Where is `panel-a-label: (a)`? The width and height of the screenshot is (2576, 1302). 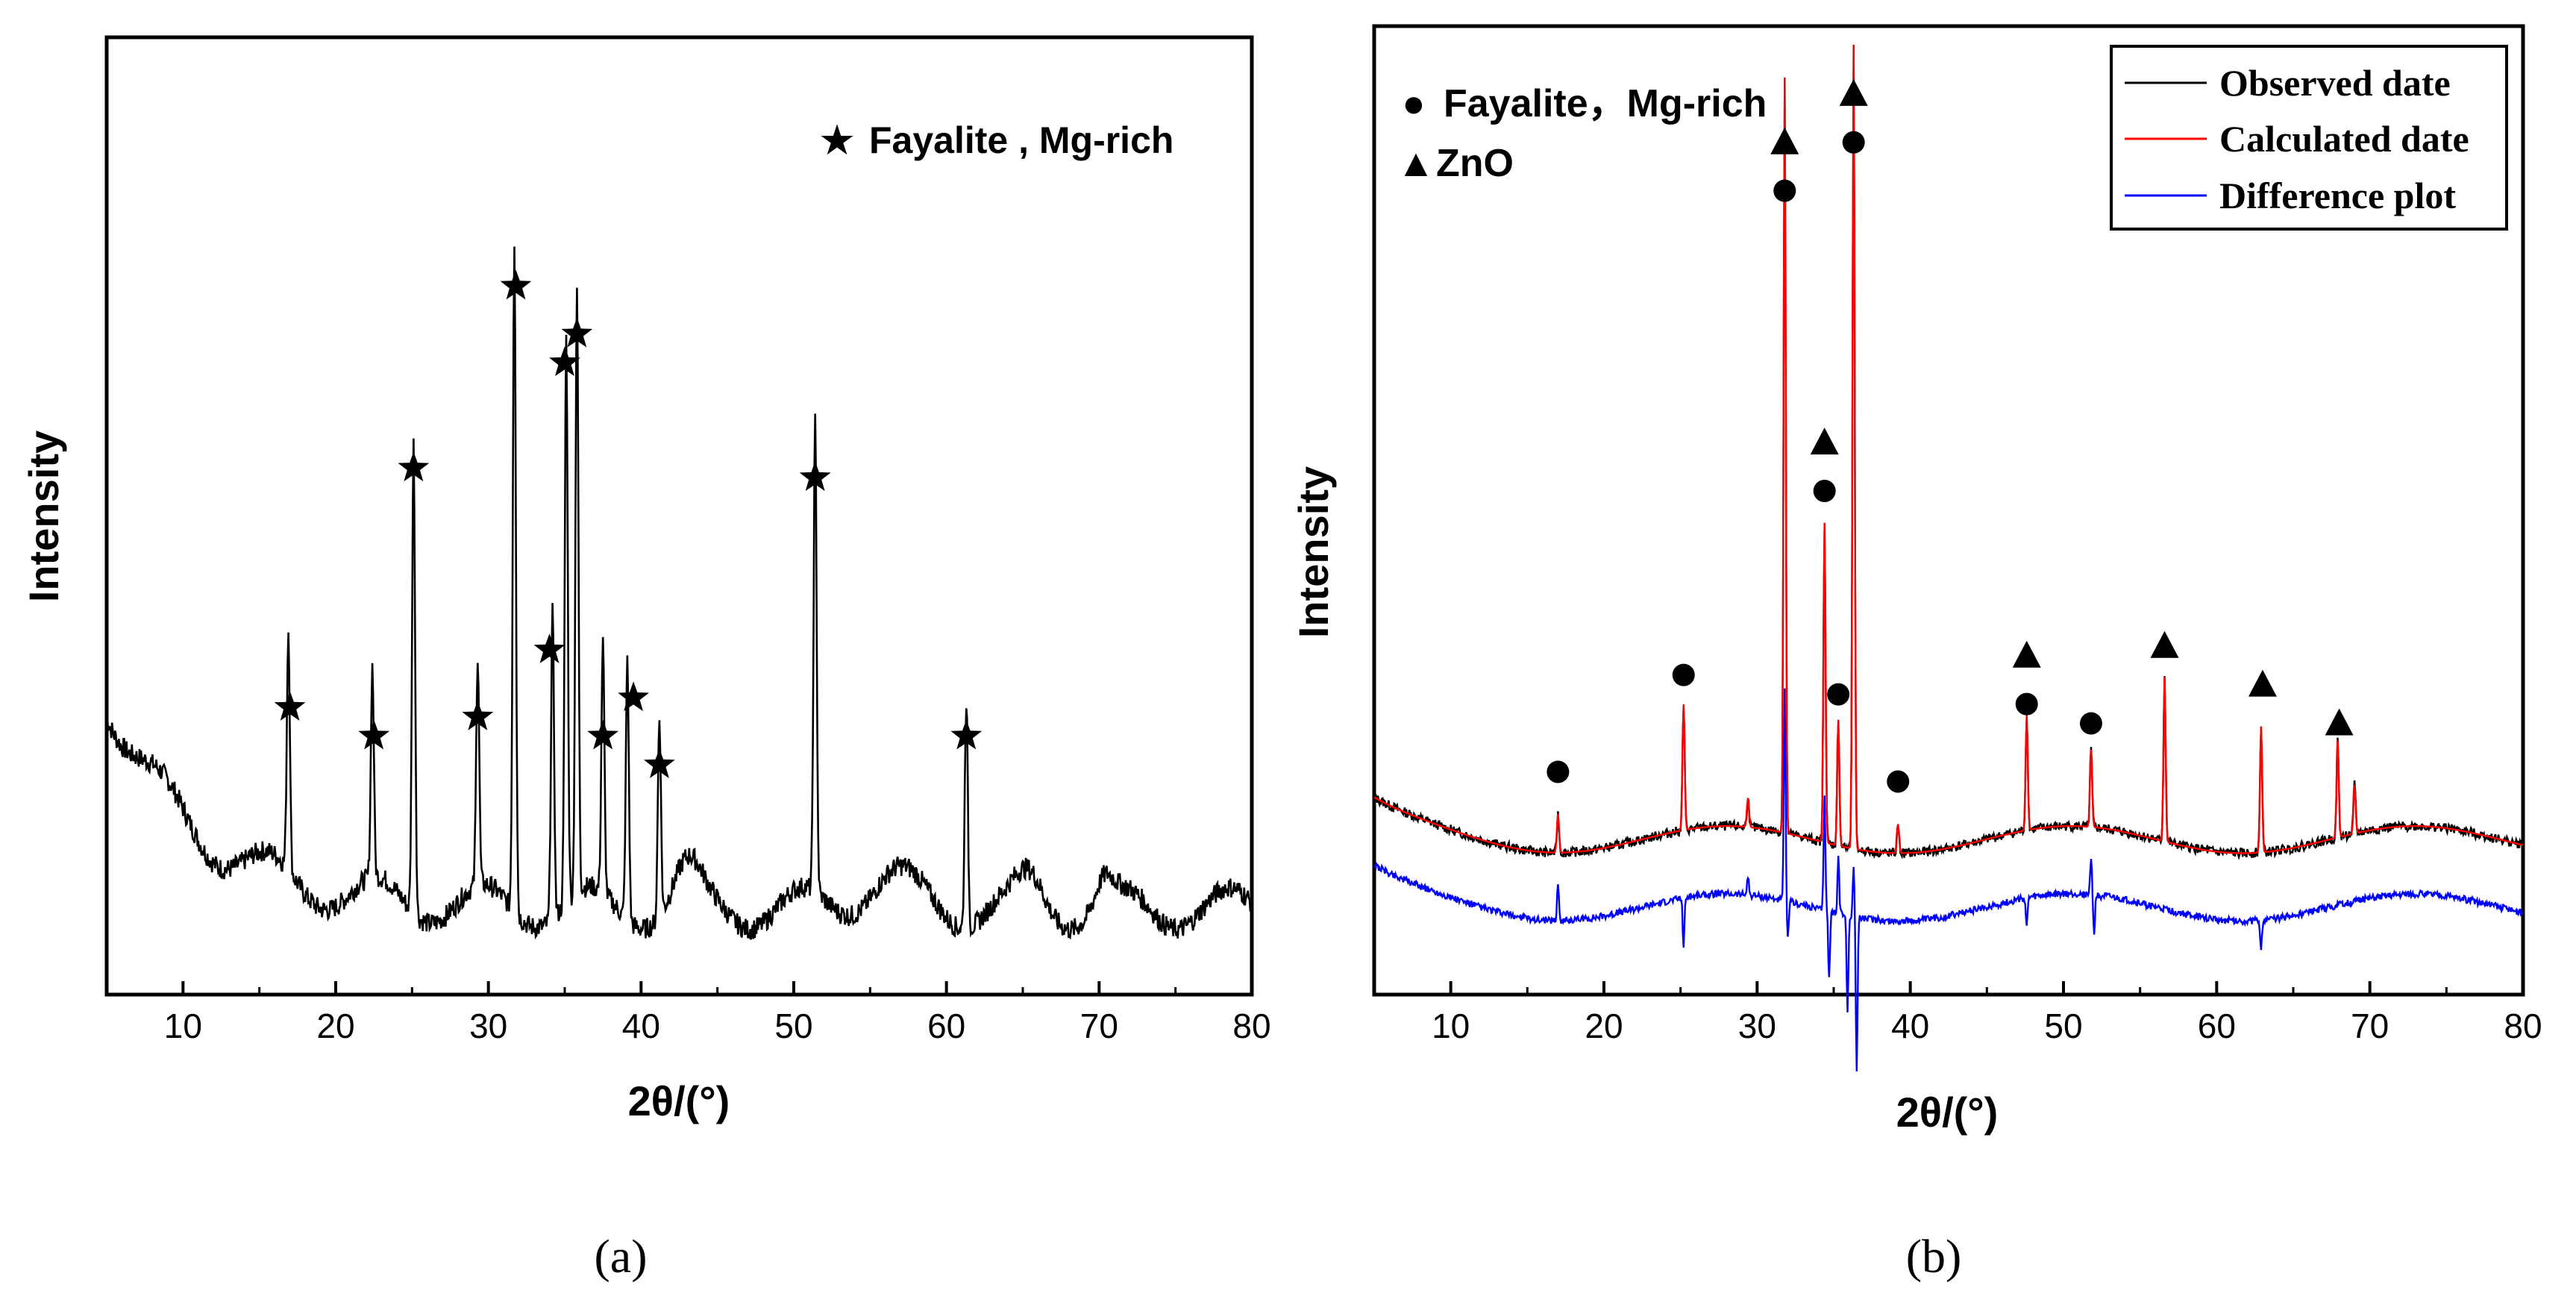 panel-a-label: (a) is located at coordinates (620, 1256).